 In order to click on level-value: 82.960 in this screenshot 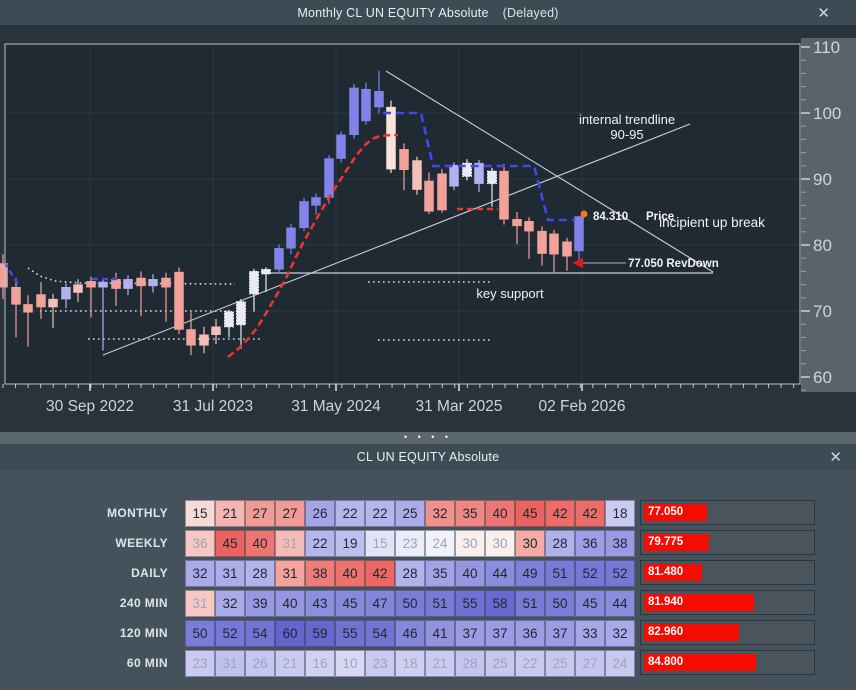, I will do `click(666, 632)`.